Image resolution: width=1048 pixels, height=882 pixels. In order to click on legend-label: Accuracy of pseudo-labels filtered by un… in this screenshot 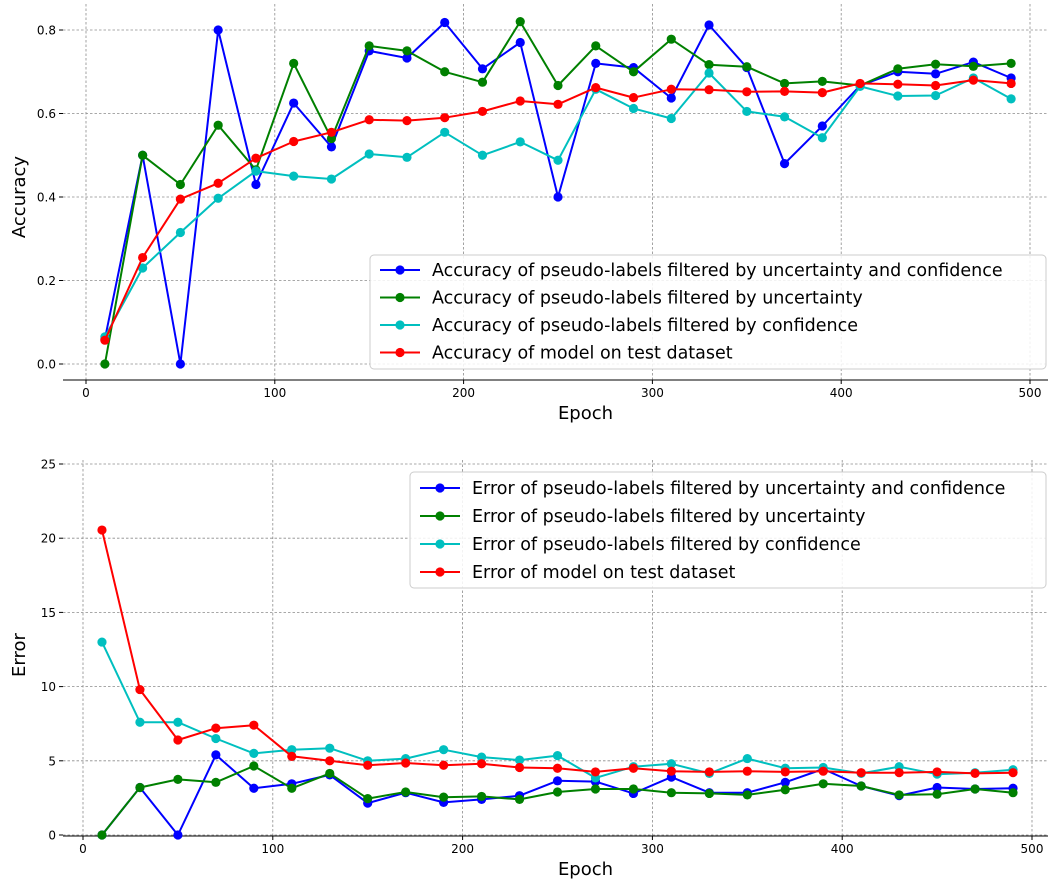, I will do `click(717, 271)`.